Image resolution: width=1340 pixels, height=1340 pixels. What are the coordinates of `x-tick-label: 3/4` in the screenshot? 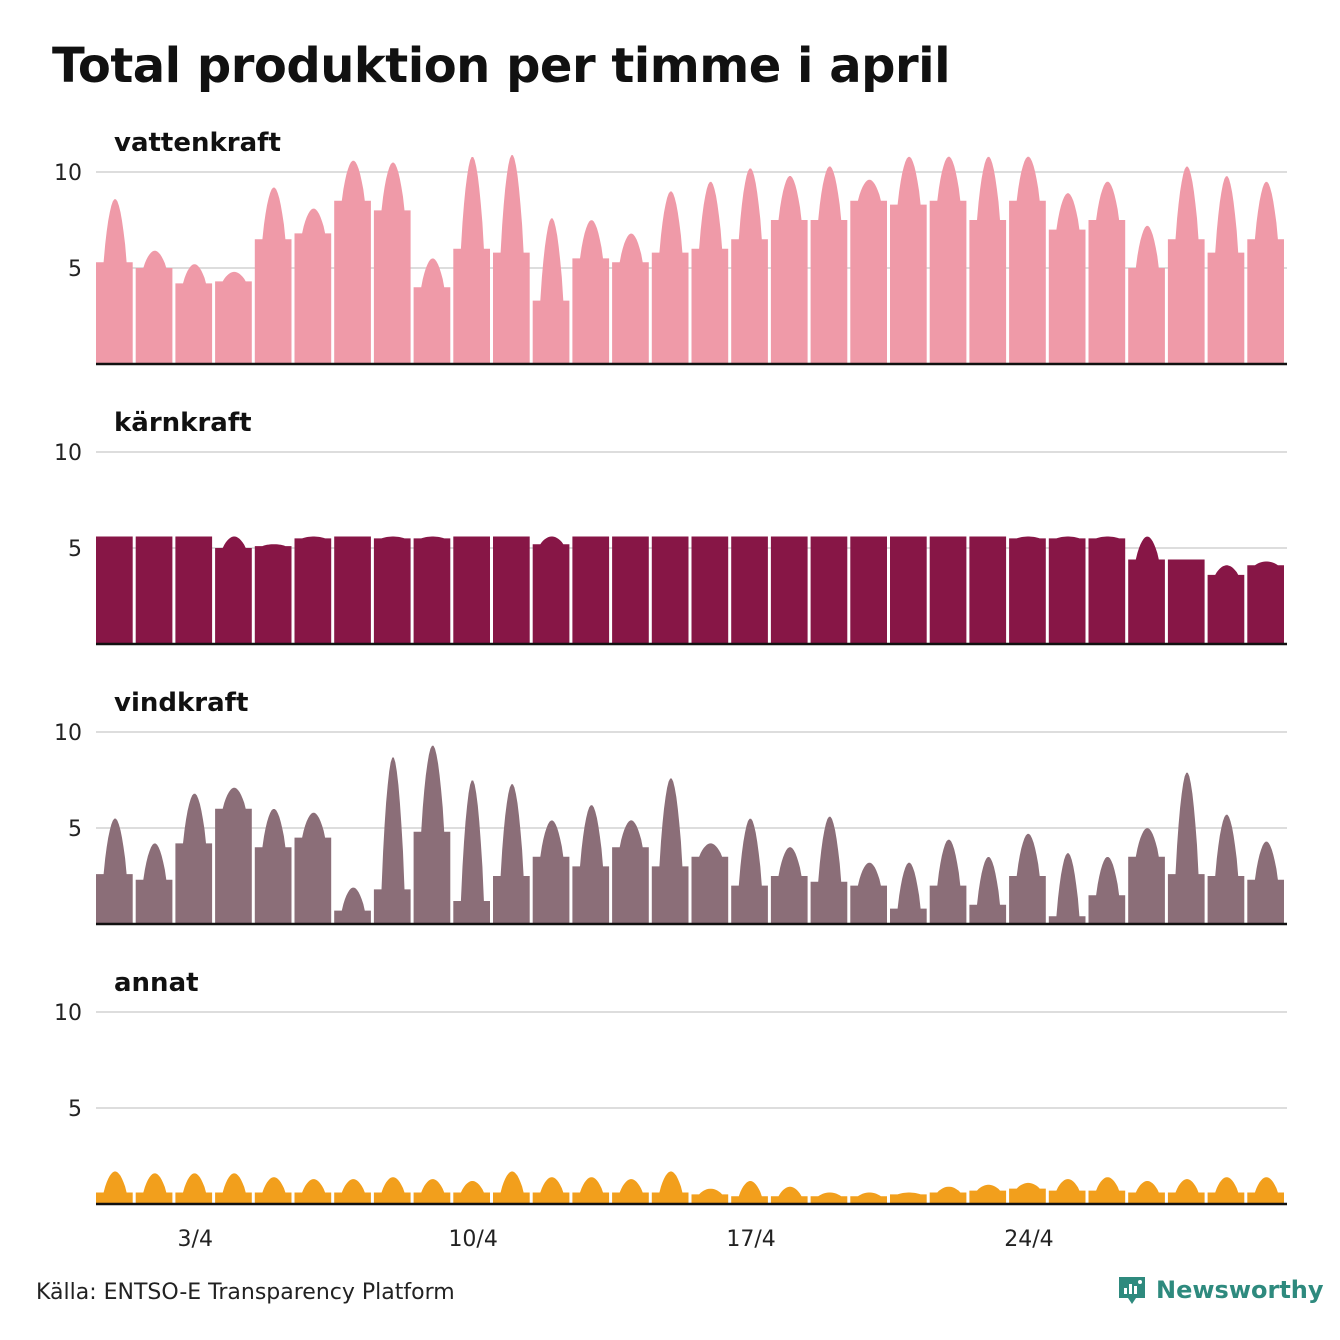 It's located at (195, 1239).